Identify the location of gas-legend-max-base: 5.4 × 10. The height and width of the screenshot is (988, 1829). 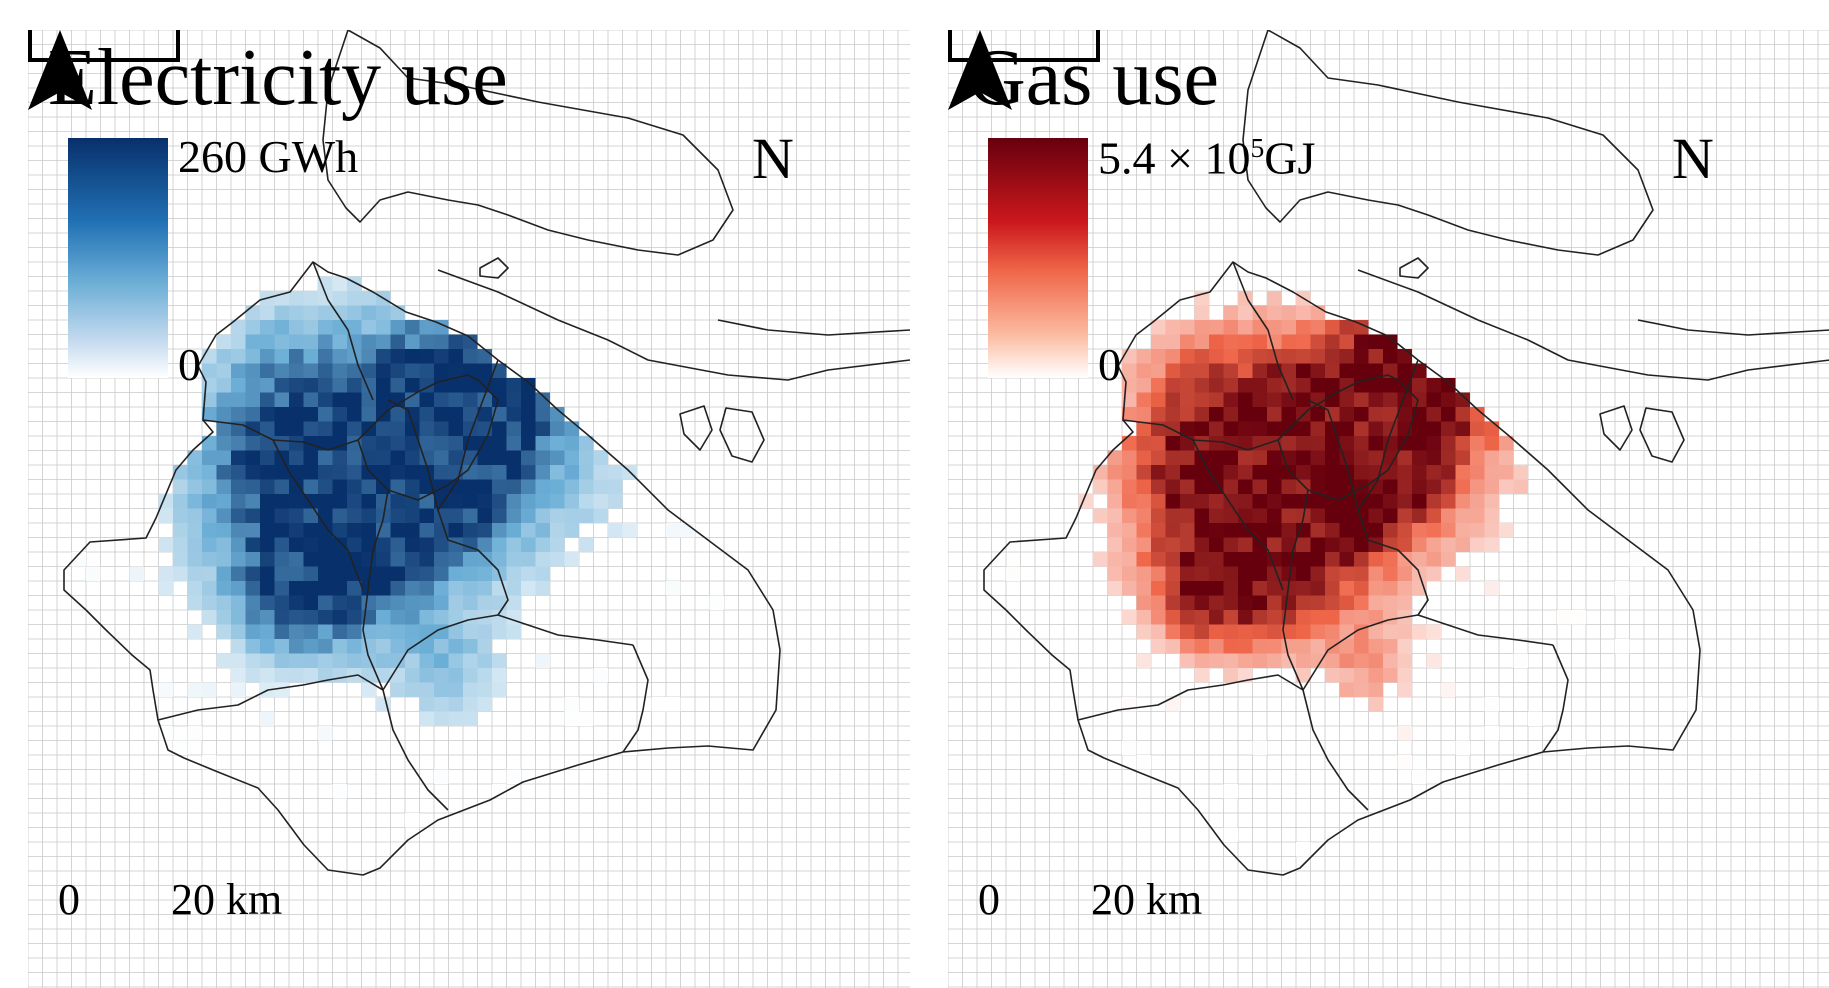
(1174, 158).